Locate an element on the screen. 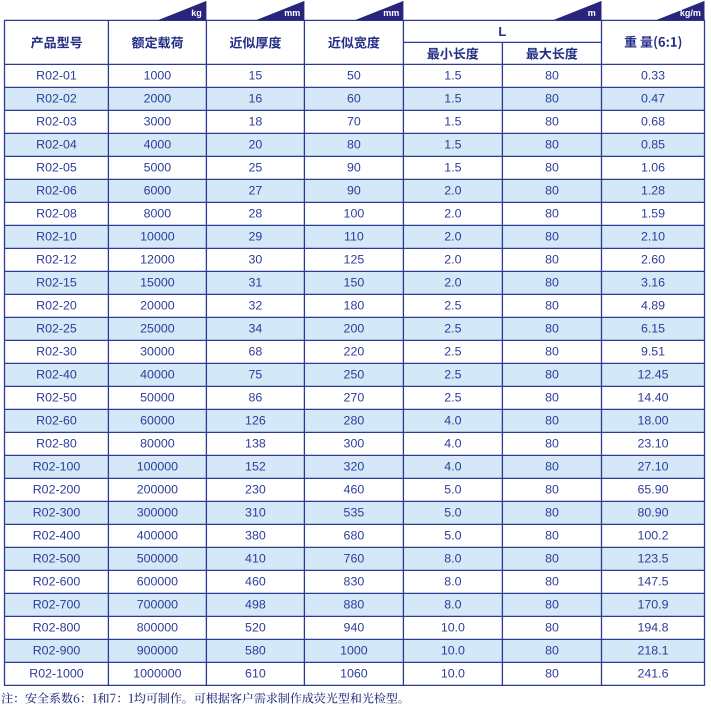 This screenshot has width=711, height=711. svg-text: 241.6 is located at coordinates (652, 673).